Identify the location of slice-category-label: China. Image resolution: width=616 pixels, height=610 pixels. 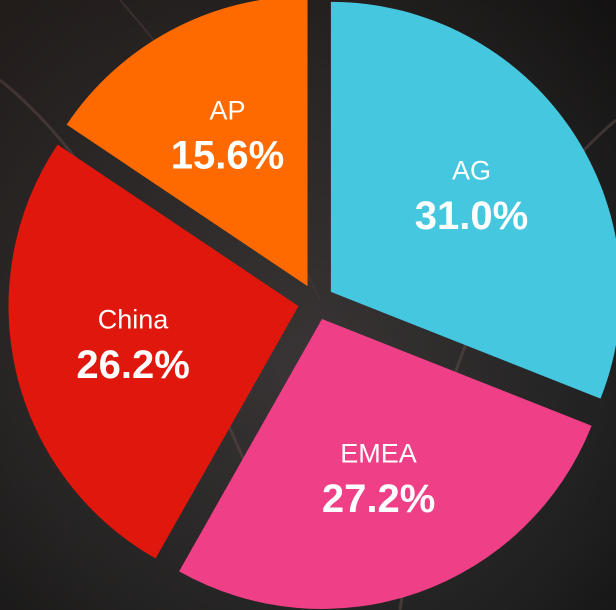
(134, 319).